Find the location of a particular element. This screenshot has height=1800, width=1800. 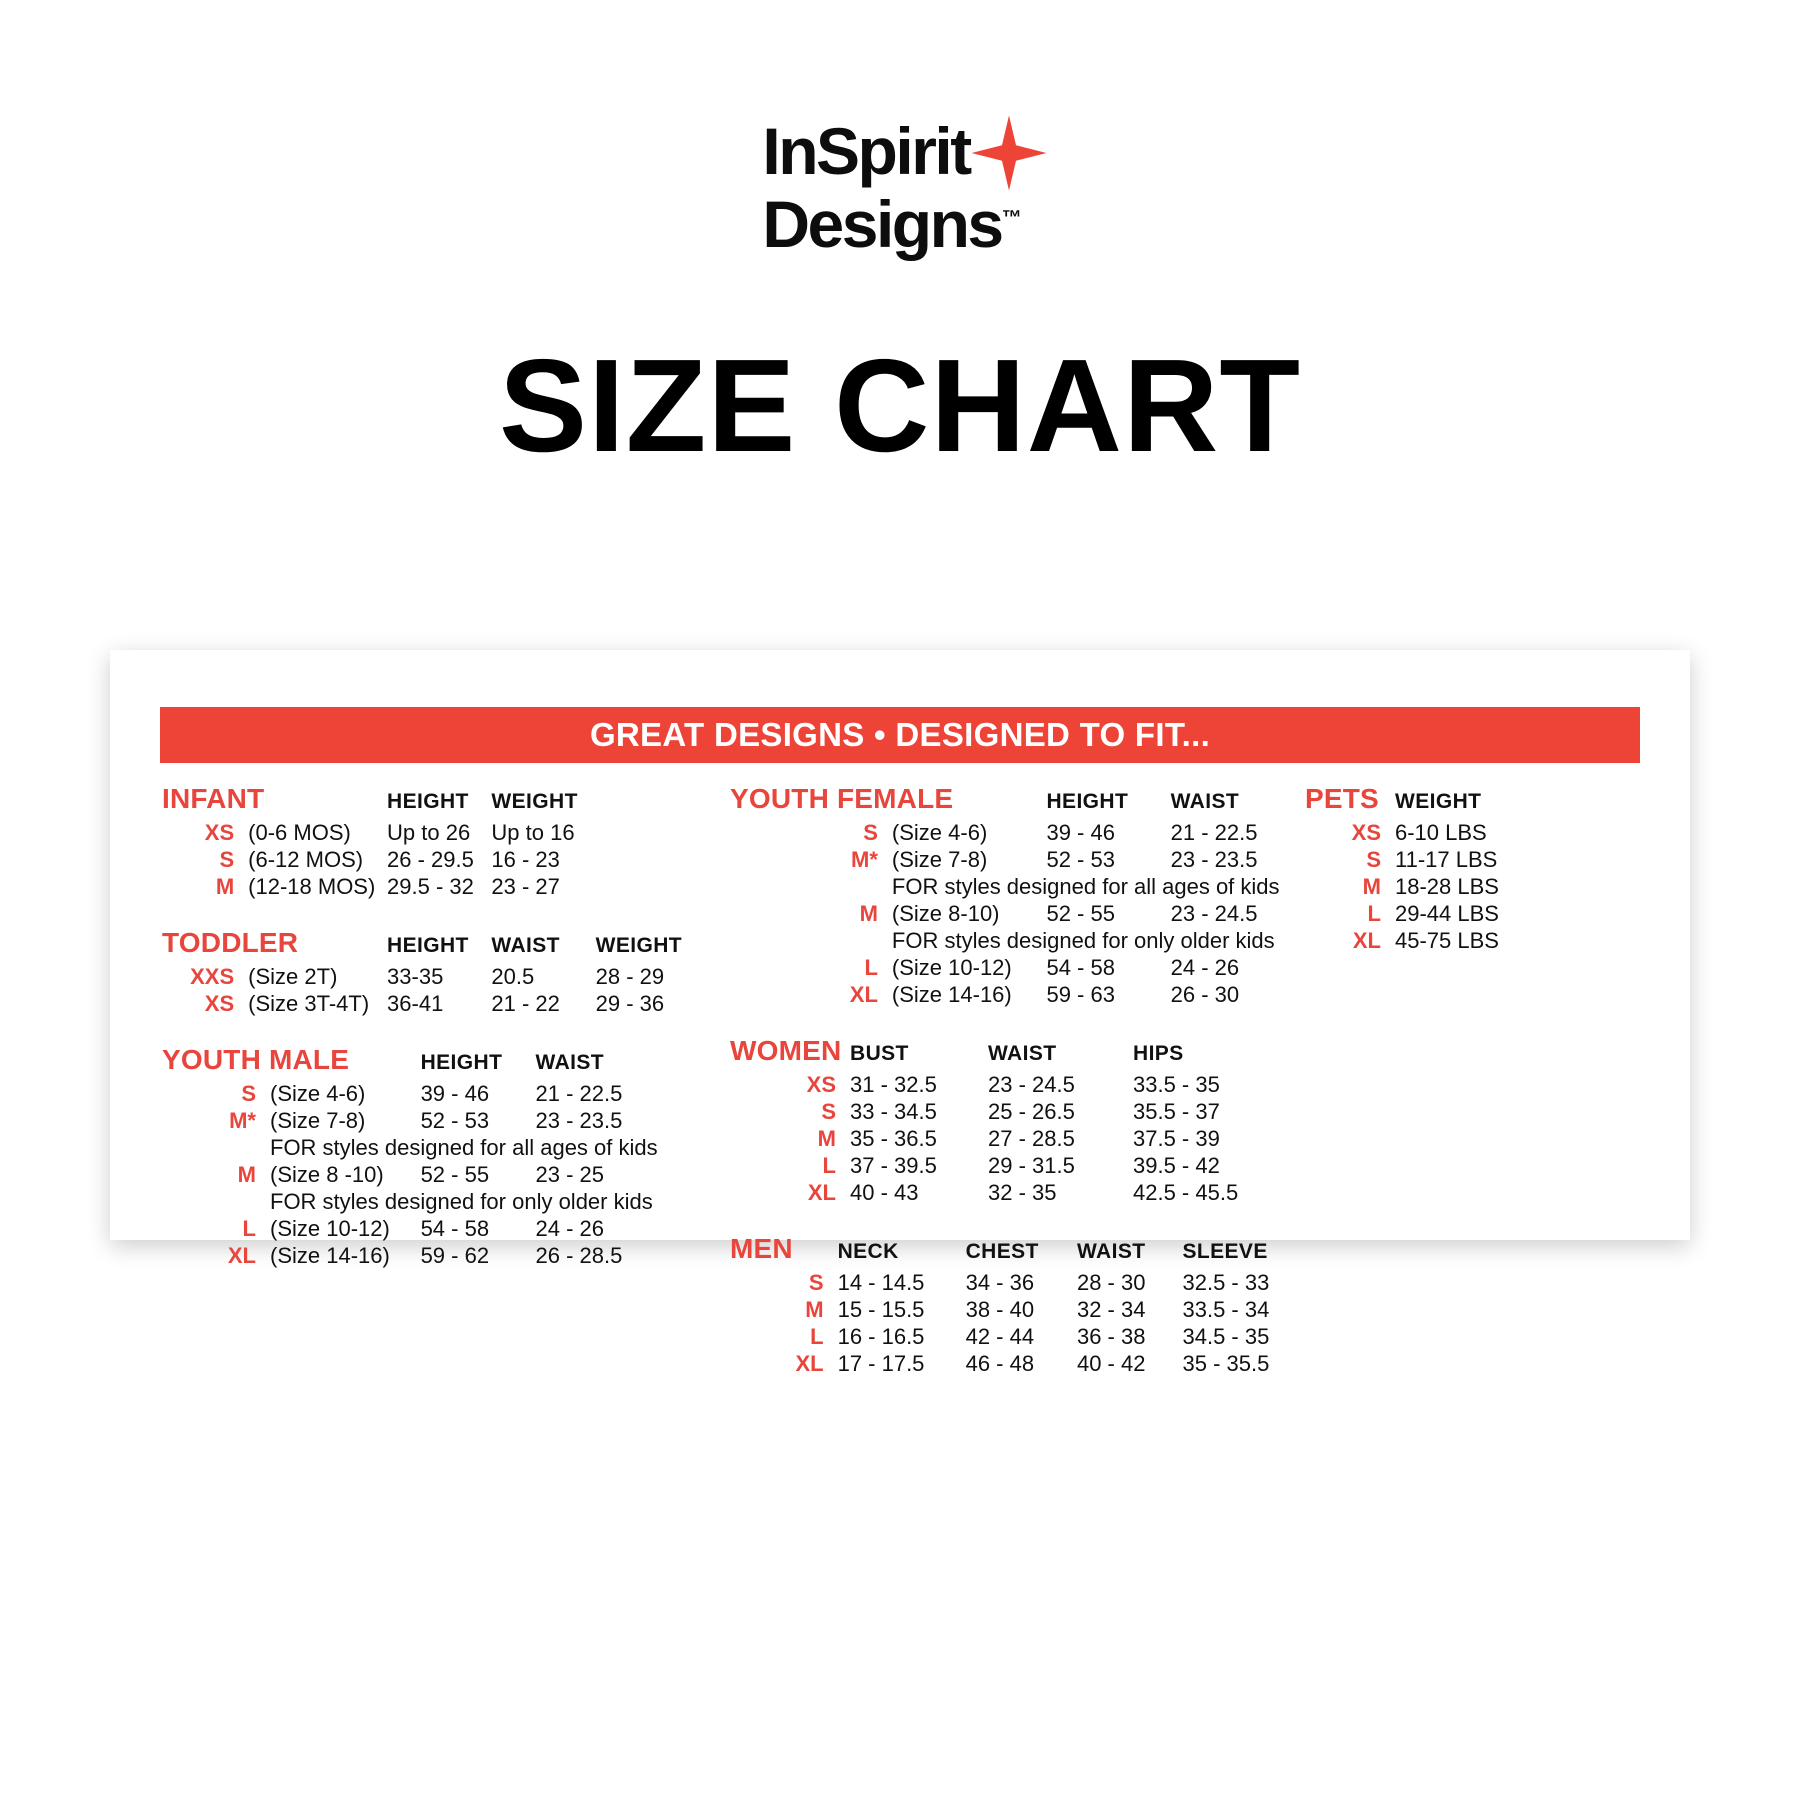

value-hips: 37.5 - 39 is located at coordinates (1176, 1138).